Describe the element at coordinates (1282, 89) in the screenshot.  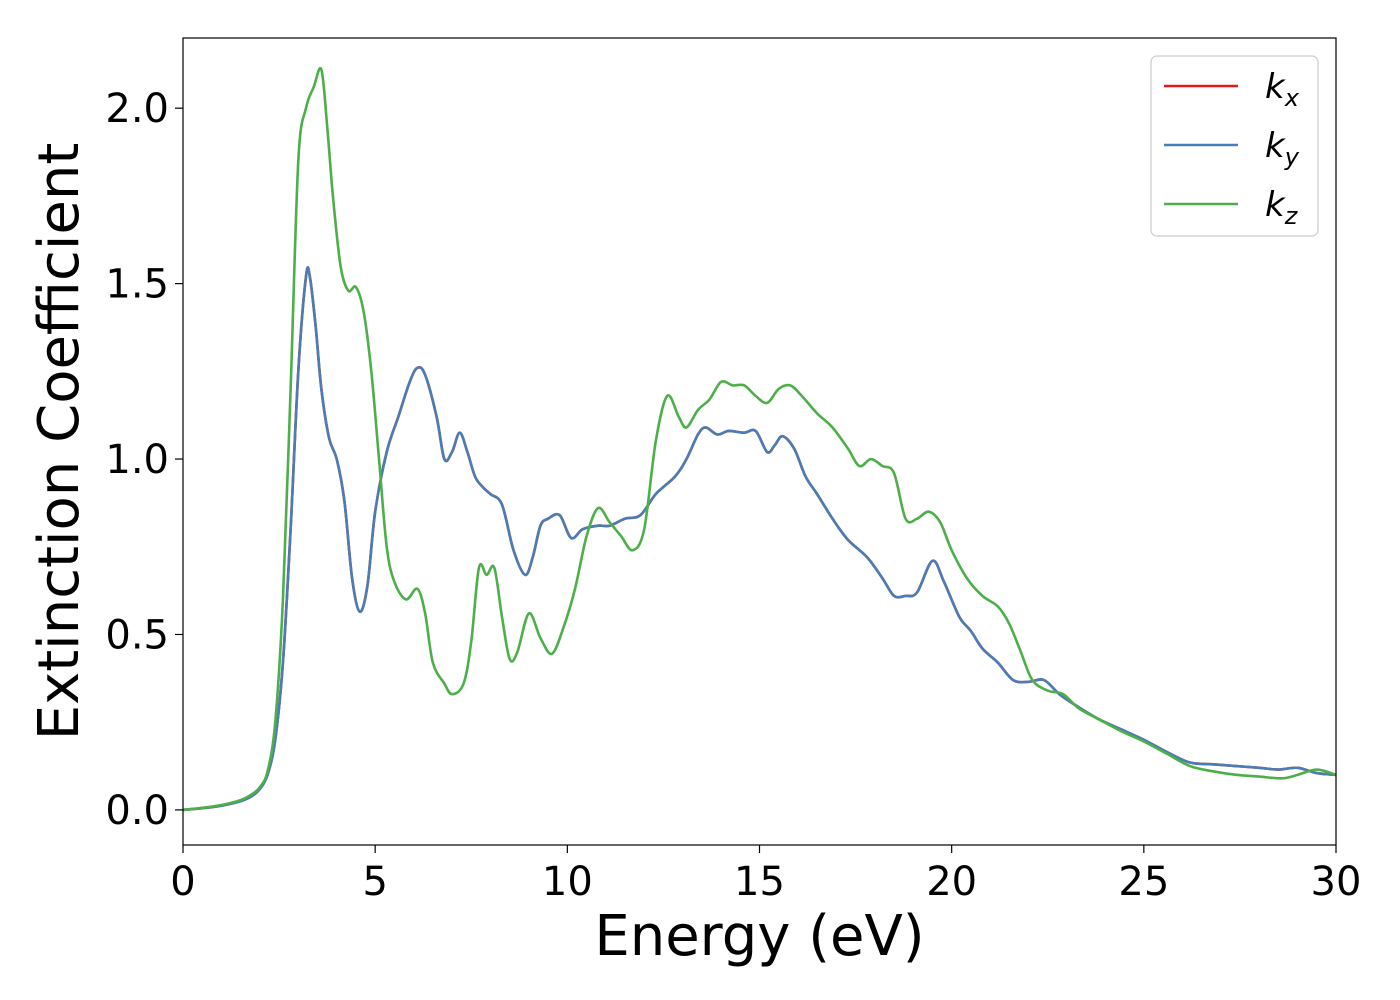
I see `legend-label: kx` at that location.